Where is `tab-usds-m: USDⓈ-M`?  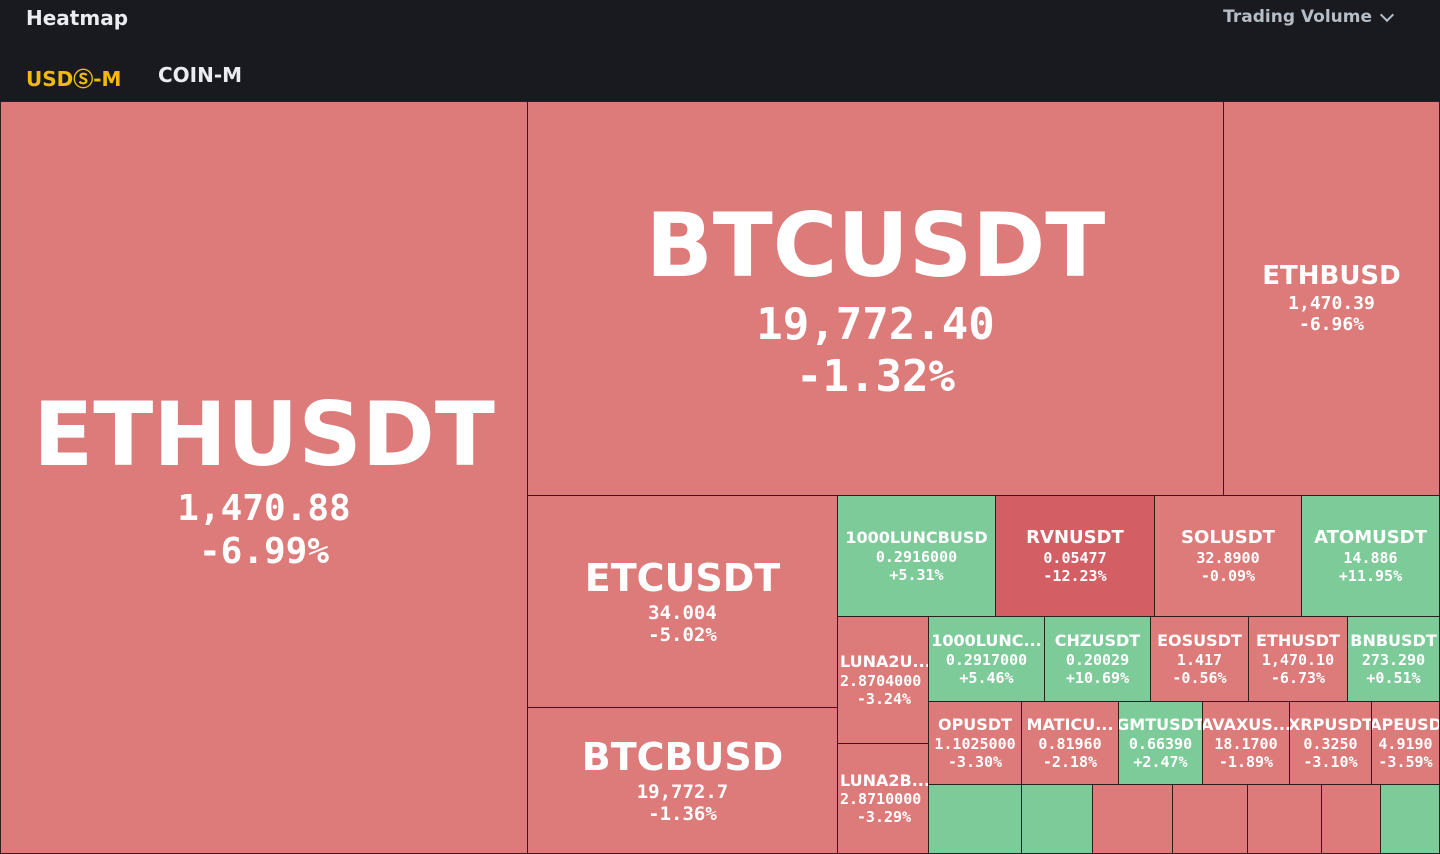
tab-usds-m: USDⓈ-M is located at coordinates (74, 79).